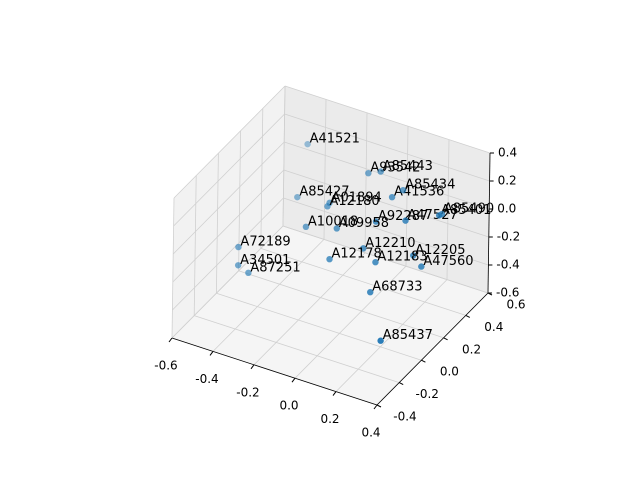 This screenshot has width=640, height=480. I want to click on point-label: A85490, so click(469, 209).